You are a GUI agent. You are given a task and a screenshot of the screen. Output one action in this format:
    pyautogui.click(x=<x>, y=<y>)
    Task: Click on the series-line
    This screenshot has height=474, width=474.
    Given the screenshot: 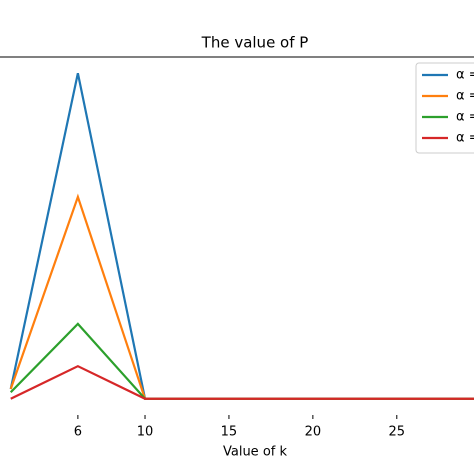 What is the action you would take?
    pyautogui.click(x=242, y=382)
    